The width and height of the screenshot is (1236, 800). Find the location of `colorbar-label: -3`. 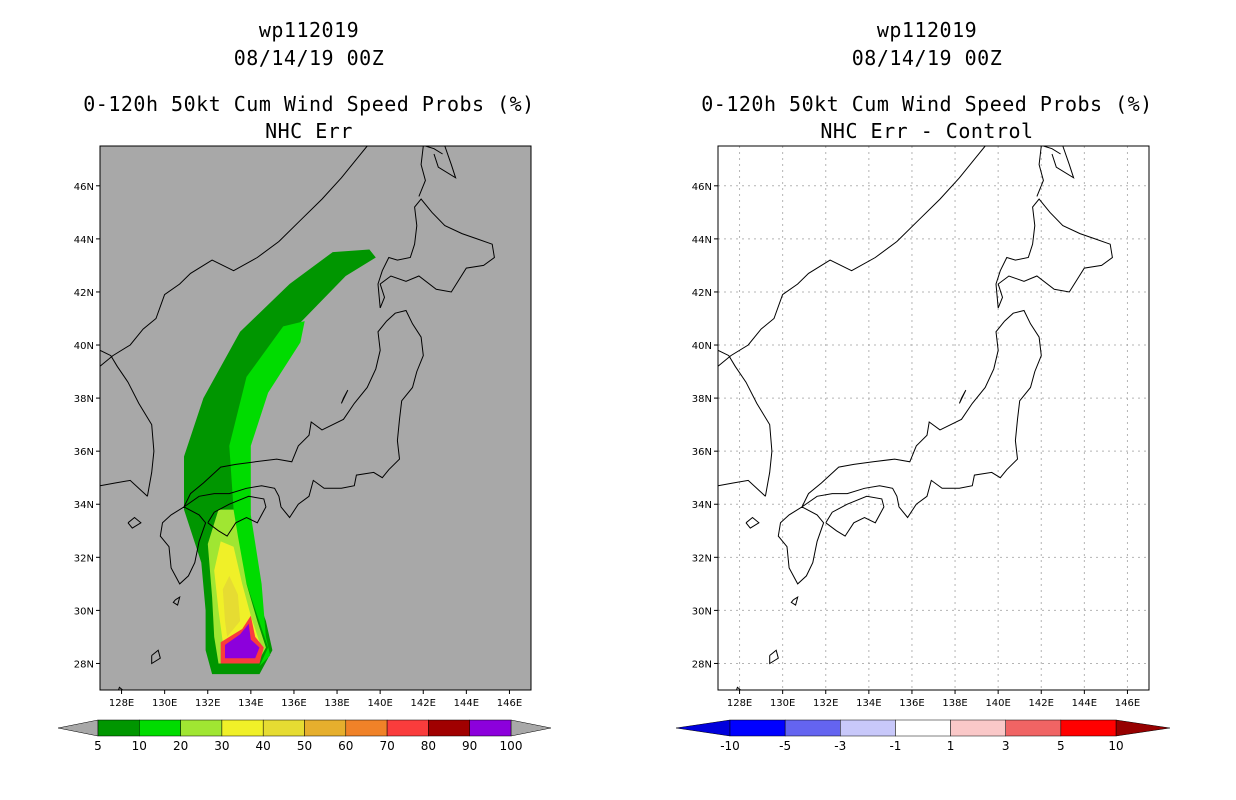

colorbar-label: -3 is located at coordinates (840, 746).